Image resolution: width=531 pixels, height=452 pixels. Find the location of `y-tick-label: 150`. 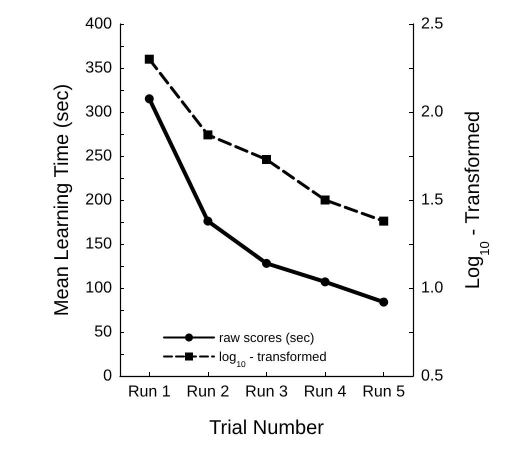

y-tick-label: 150 is located at coordinates (98, 244).